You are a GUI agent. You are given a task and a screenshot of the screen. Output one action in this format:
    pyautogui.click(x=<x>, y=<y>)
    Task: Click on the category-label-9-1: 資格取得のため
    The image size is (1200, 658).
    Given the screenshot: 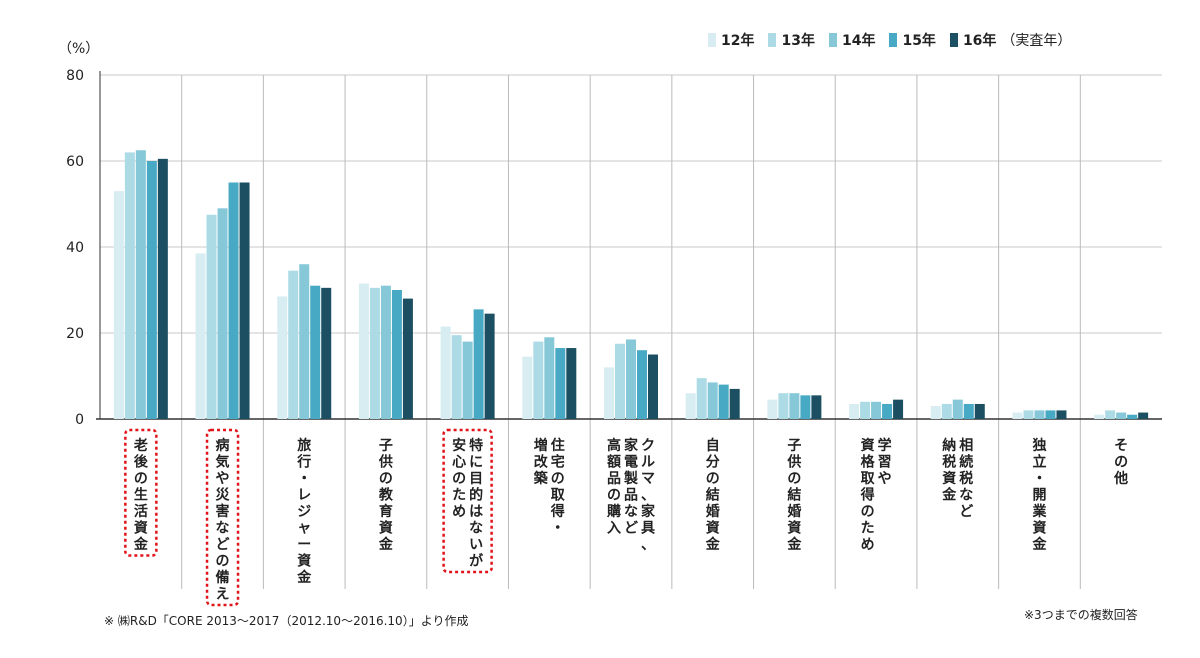 What is the action you would take?
    pyautogui.click(x=868, y=495)
    